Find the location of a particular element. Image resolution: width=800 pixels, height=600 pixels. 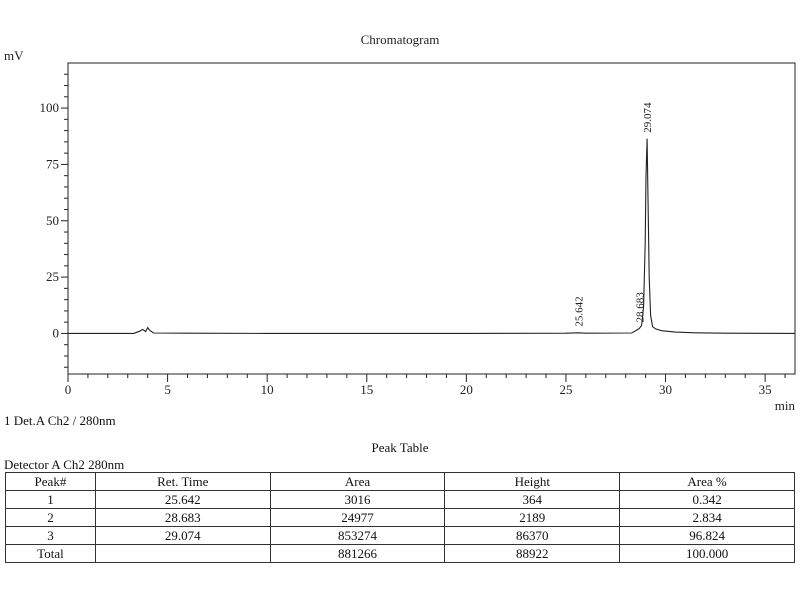

cell-peak: 3 is located at coordinates (50, 535).